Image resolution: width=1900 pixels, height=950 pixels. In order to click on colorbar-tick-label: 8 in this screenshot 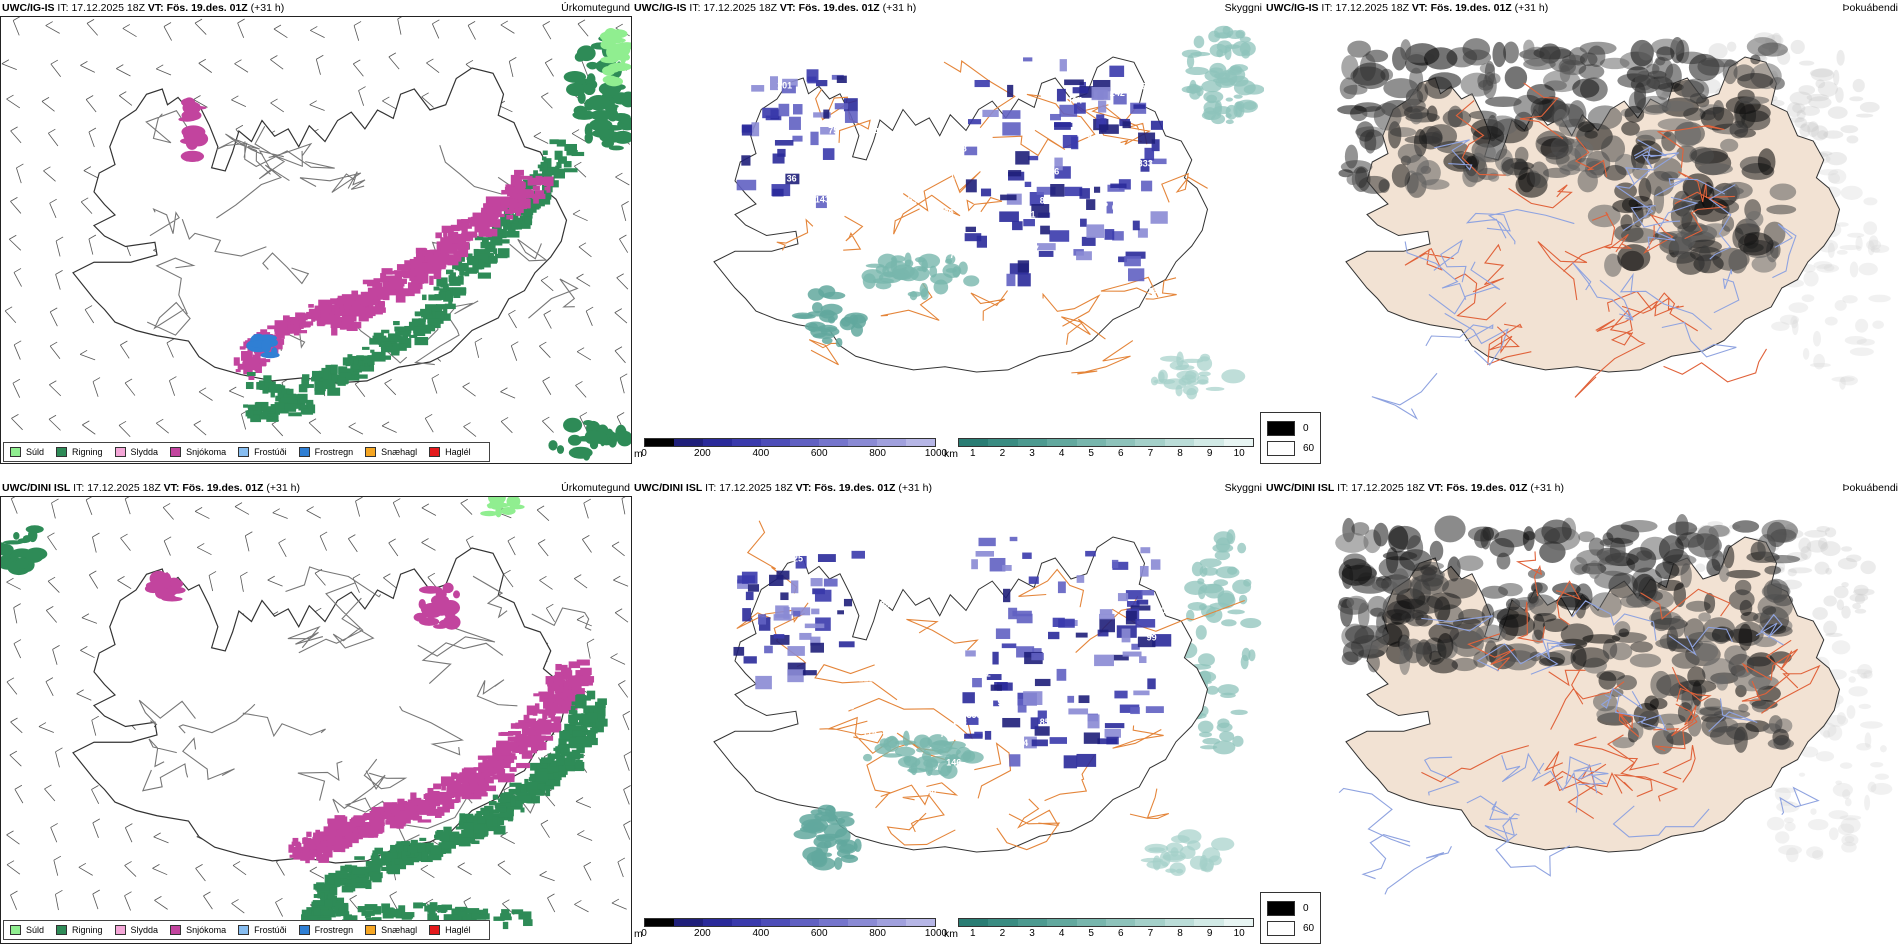, I will do `click(1180, 453)`.